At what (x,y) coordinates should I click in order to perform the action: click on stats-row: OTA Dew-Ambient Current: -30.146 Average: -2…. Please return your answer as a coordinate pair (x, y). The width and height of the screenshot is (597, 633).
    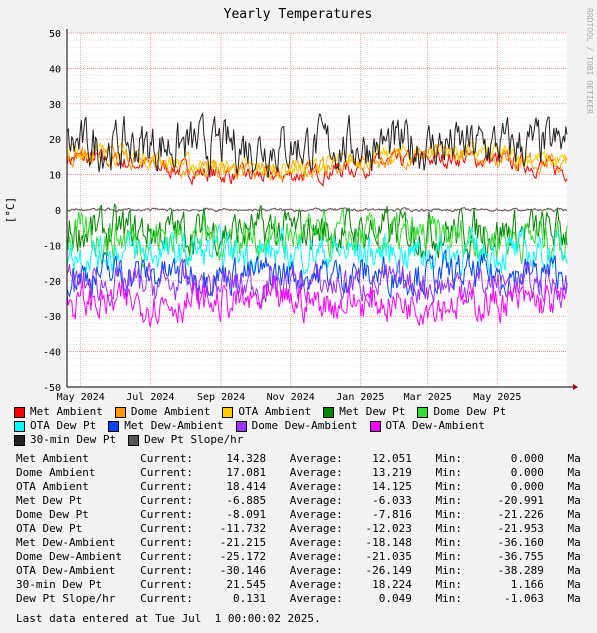
    Looking at the image, I should click on (306, 571).